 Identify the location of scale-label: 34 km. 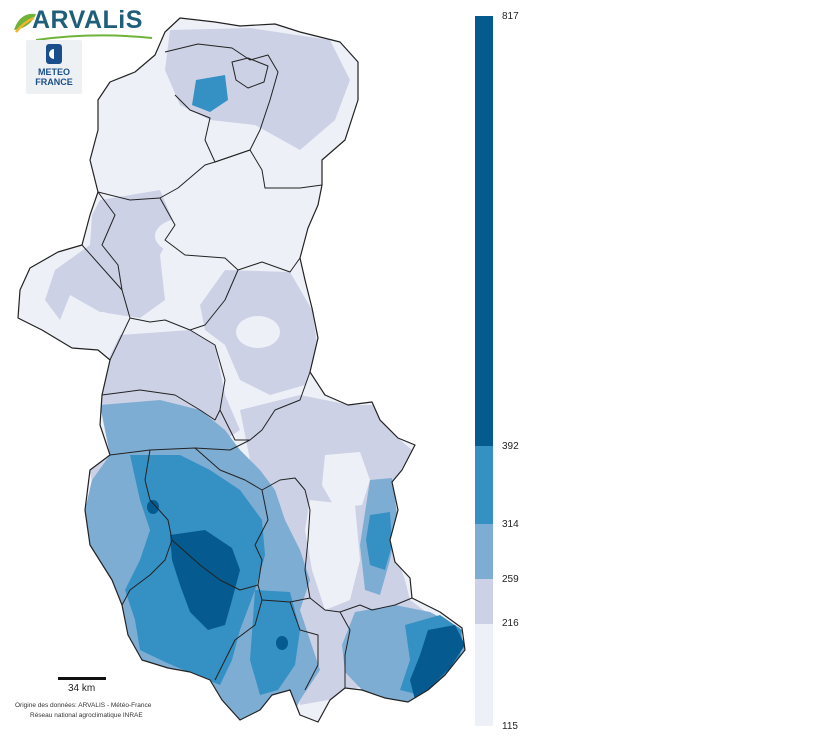
(82, 688).